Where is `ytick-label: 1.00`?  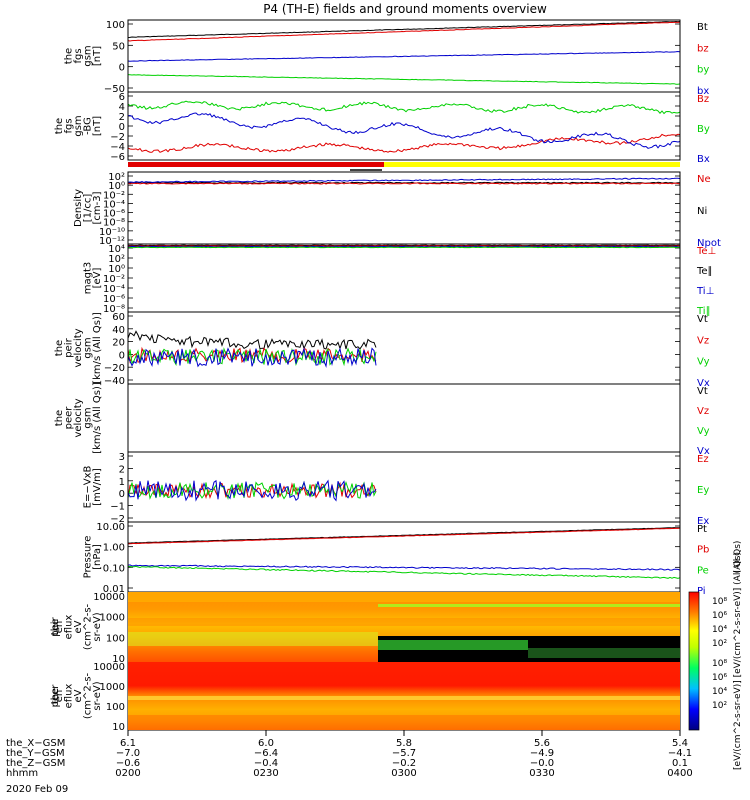
ytick-label: 1.00 is located at coordinates (114, 548).